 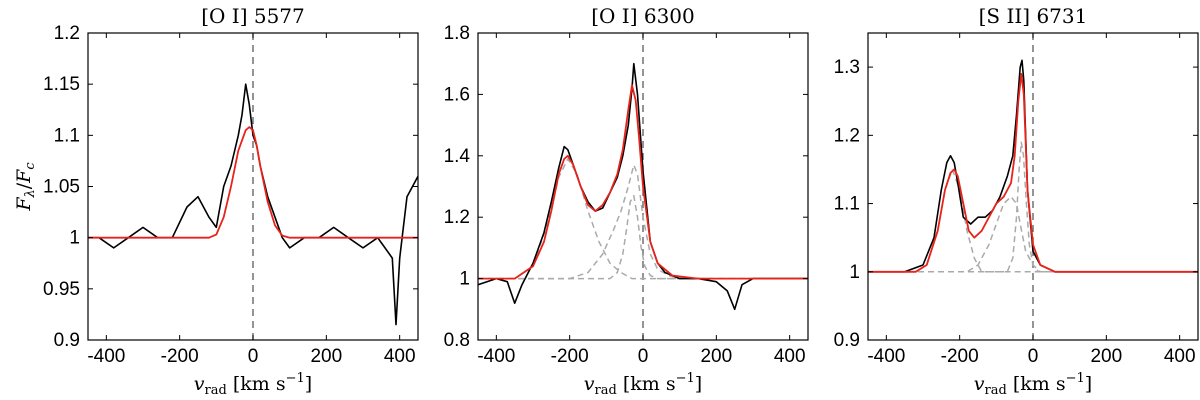 What do you see at coordinates (457, 340) in the screenshot?
I see `y-tick-label: 0.8` at bounding box center [457, 340].